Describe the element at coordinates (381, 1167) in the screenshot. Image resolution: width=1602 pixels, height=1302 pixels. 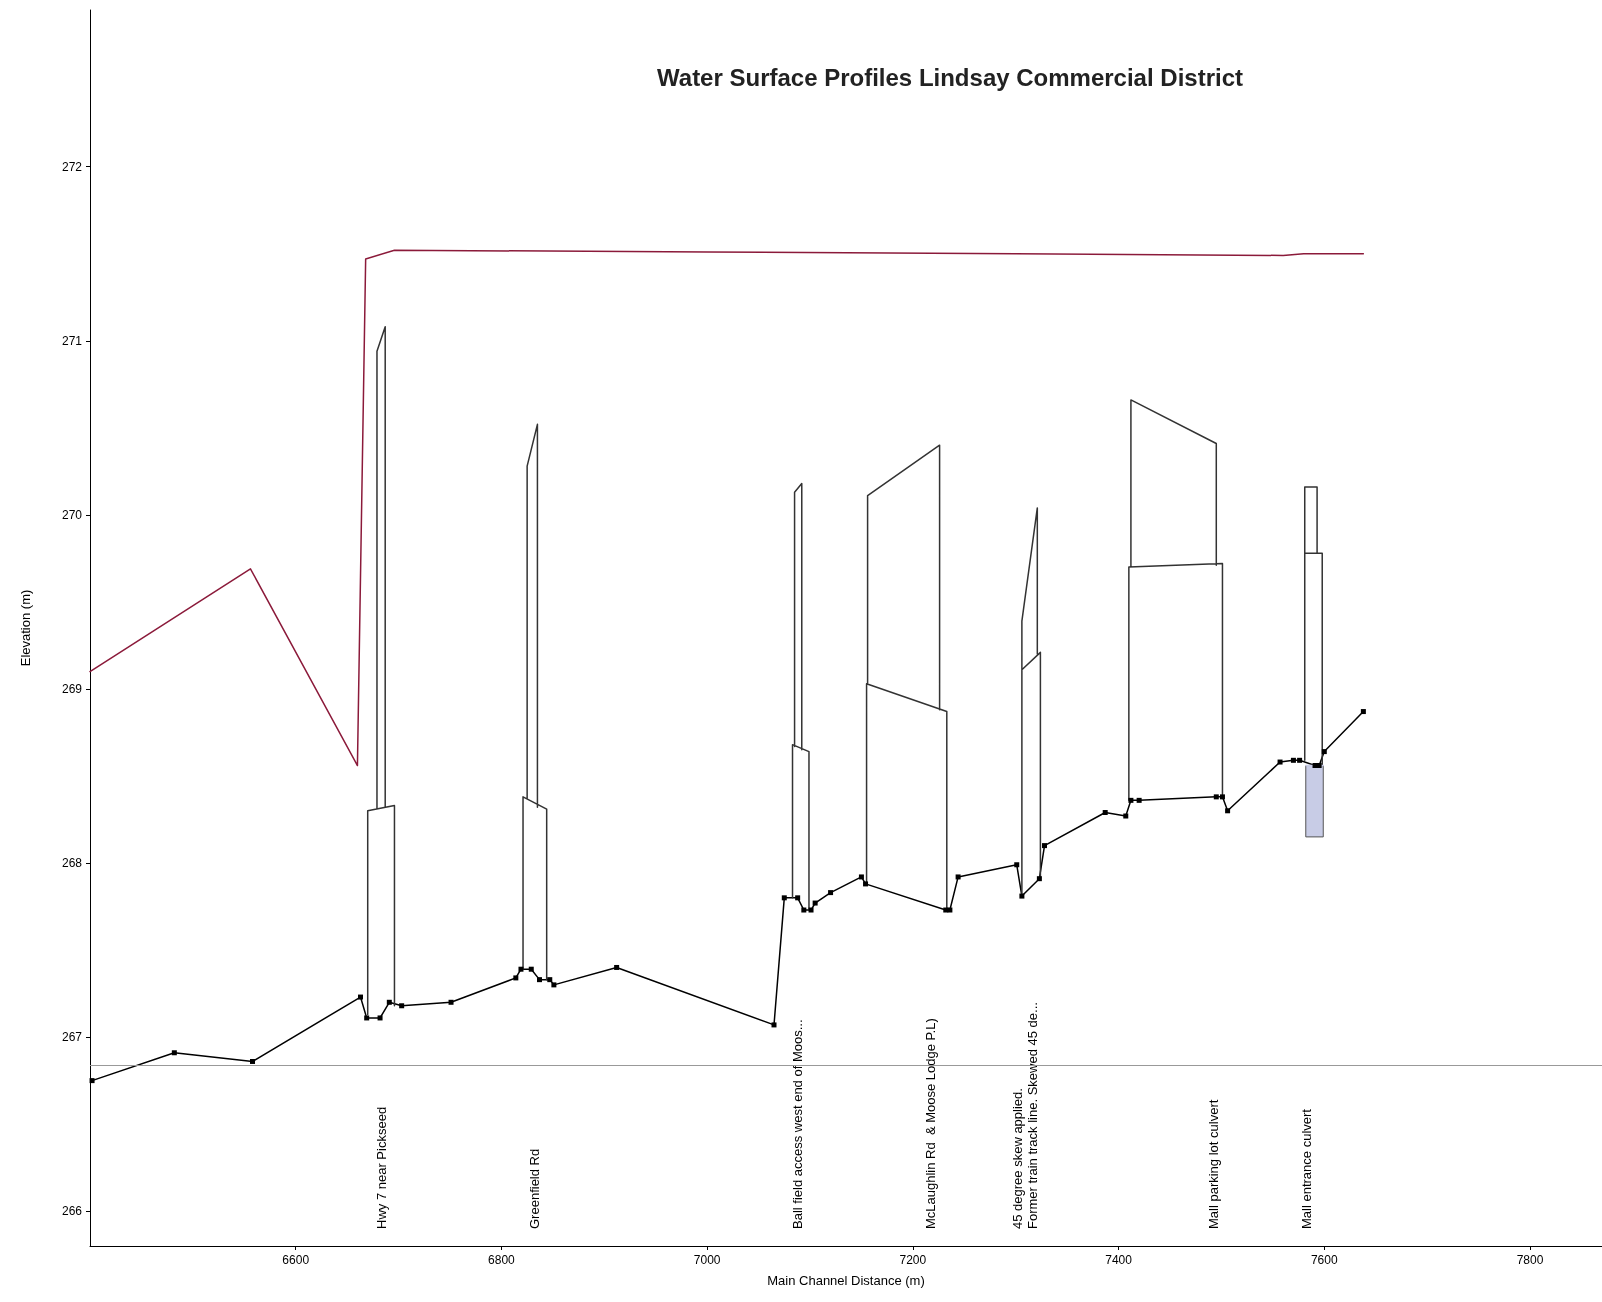
I see `annotation: Hwy 7 near Pickseed` at that location.